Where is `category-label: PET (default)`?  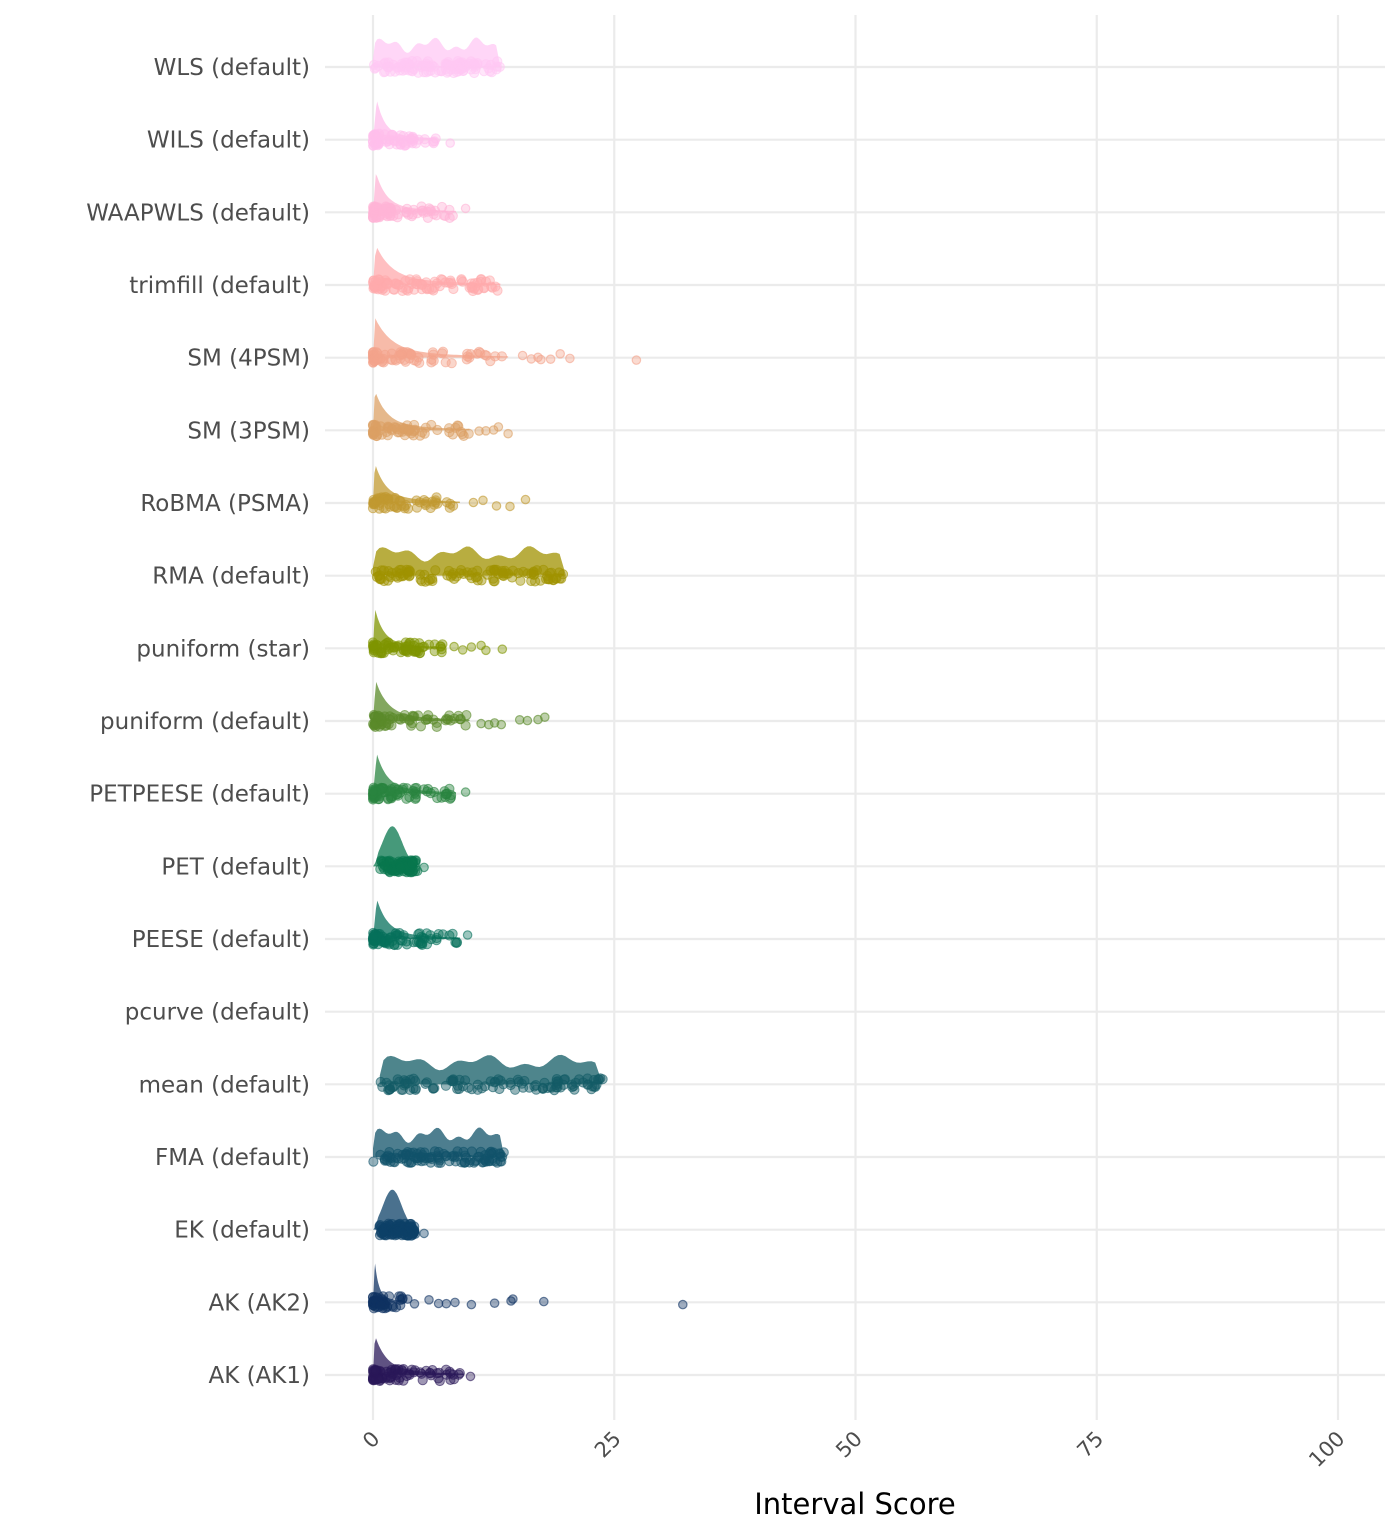
category-label: PET (default) is located at coordinates (235, 867).